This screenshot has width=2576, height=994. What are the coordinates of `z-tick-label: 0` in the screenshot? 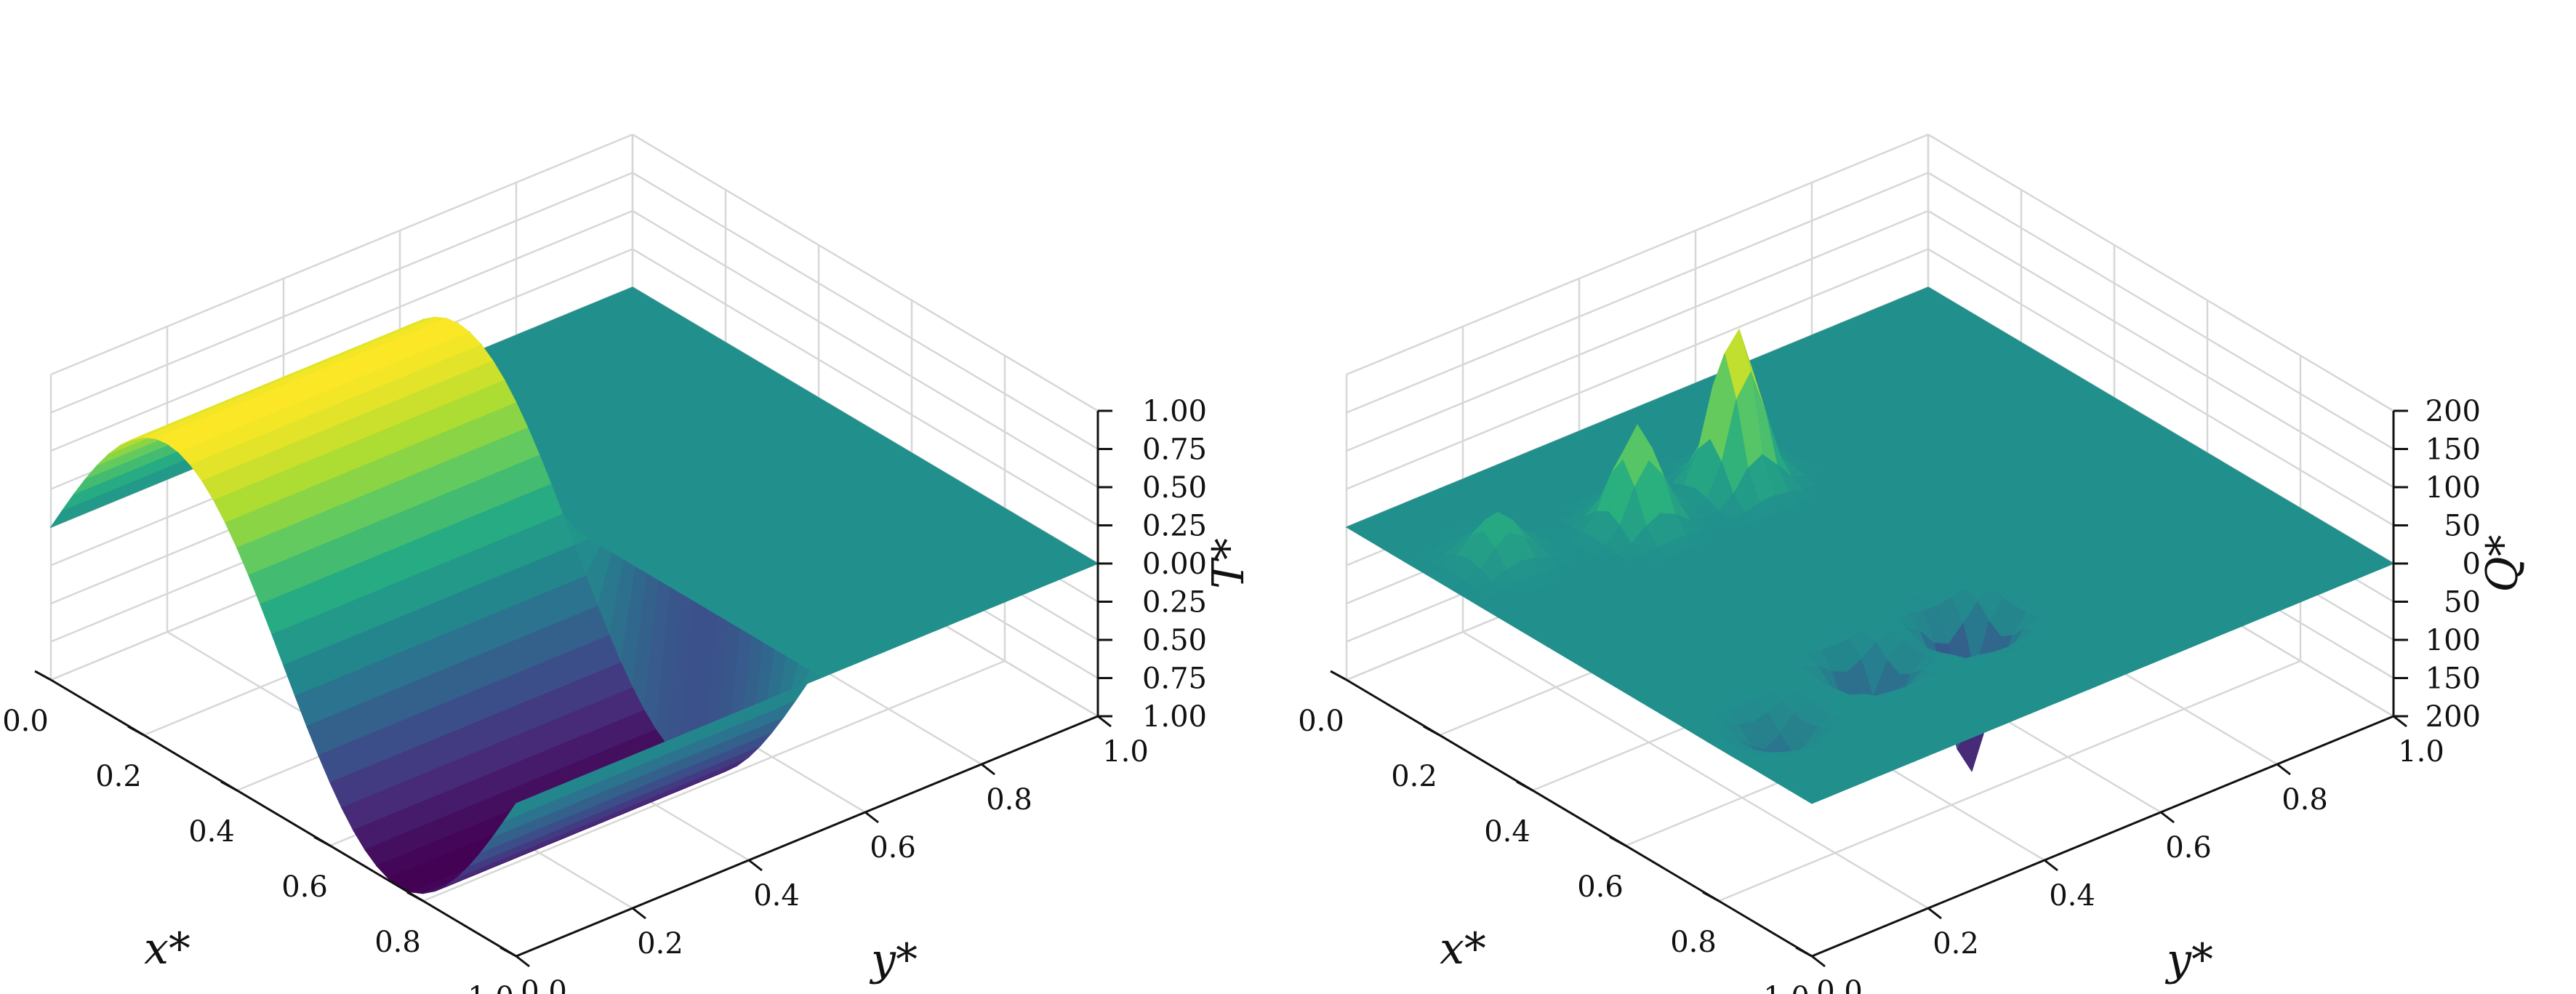 It's located at (2472, 564).